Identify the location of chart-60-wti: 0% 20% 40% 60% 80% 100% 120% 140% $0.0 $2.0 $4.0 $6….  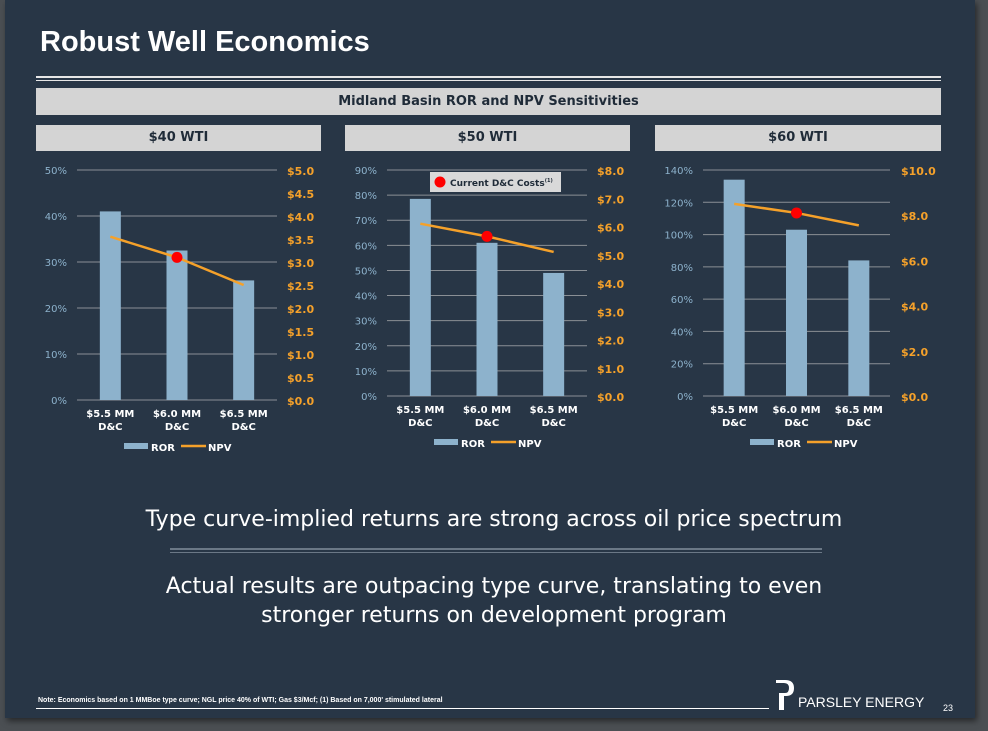
(800, 307).